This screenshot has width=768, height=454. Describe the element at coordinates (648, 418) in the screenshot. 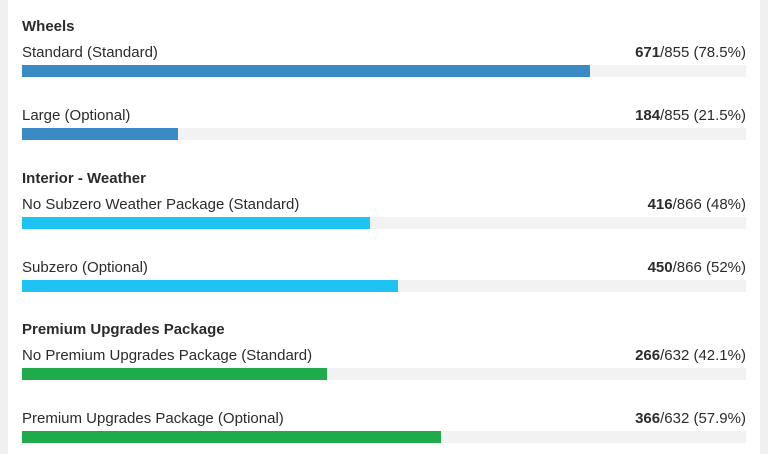

I see `option-count: 366` at that location.